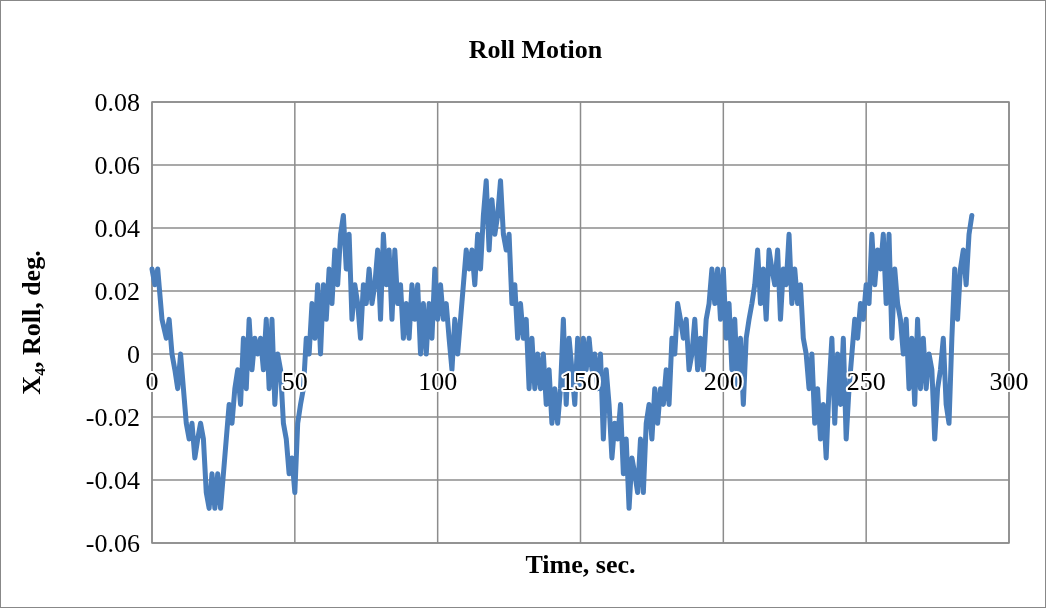 Image resolution: width=1057 pixels, height=608 pixels. What do you see at coordinates (1009, 381) in the screenshot?
I see `x-tick-label: 300` at bounding box center [1009, 381].